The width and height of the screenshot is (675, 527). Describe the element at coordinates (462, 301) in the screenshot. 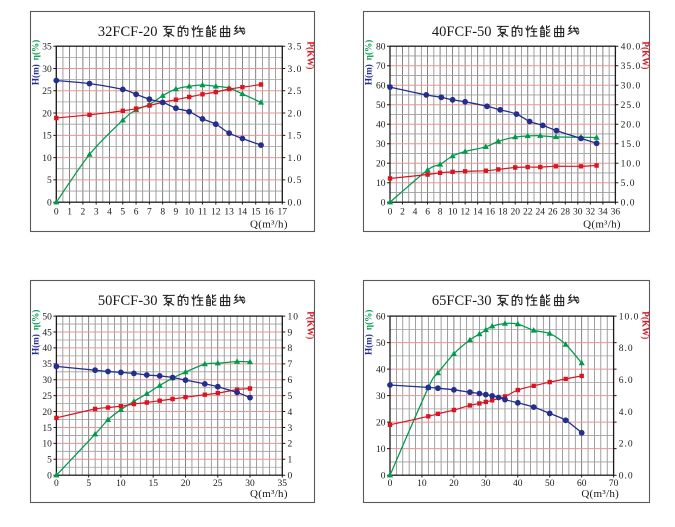

I see `svg-text: 65FCF-30` at that location.